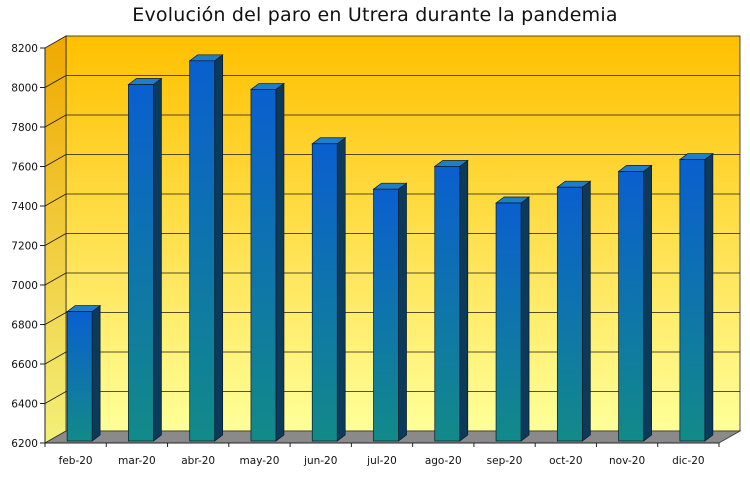  What do you see at coordinates (198, 461) in the screenshot?
I see `x-tick-label: abr-20` at bounding box center [198, 461].